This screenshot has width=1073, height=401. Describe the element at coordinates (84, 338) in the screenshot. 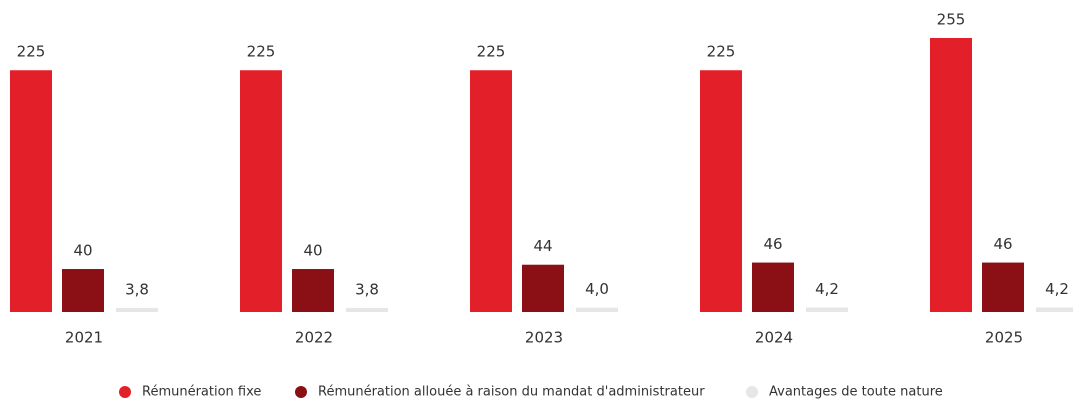

I see `x-tick-label: 2021` at that location.